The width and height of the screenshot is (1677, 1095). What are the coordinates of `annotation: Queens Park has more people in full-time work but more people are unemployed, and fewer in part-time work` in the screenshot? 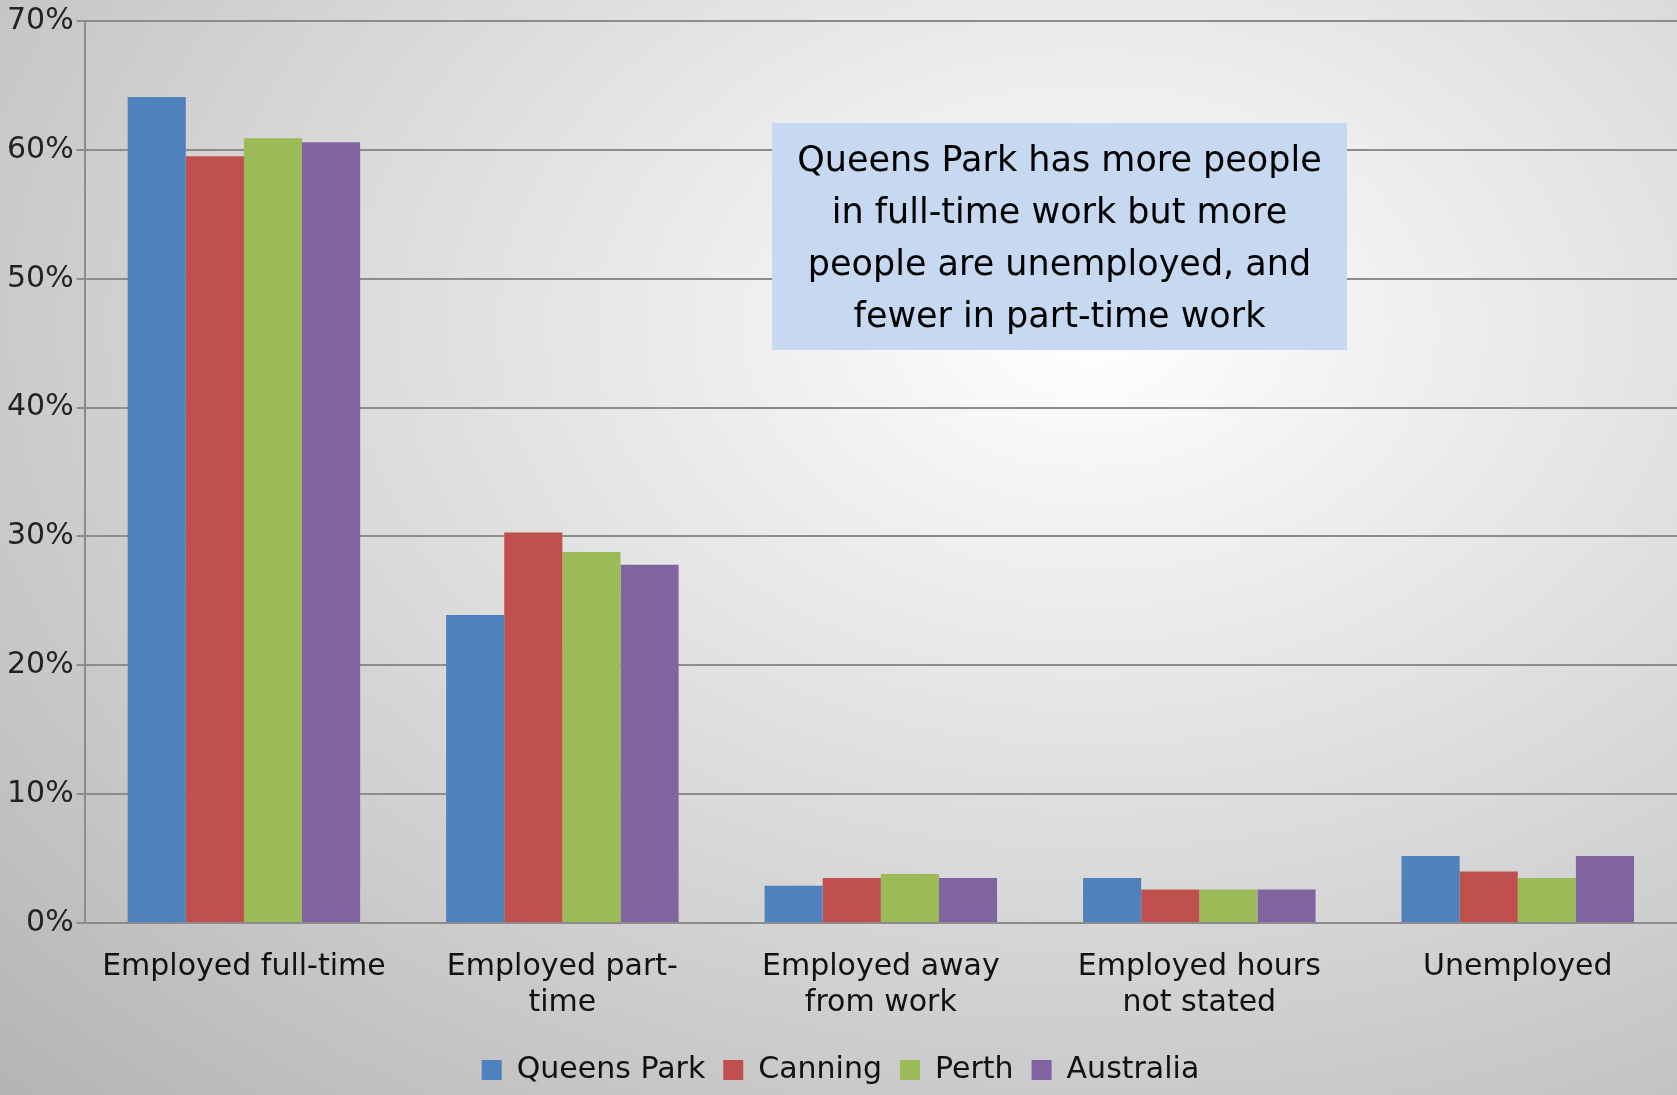 It's located at (1059, 236).